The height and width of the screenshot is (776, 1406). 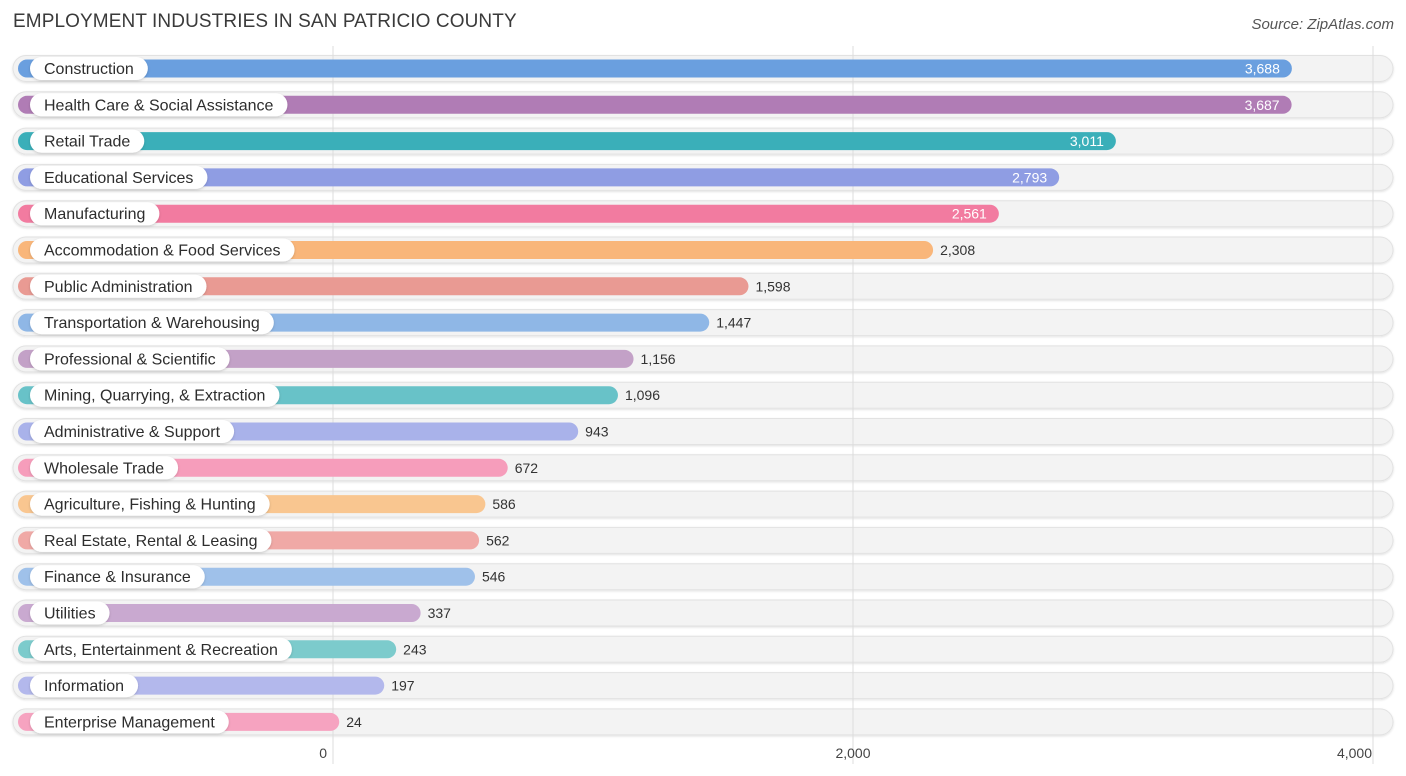 I want to click on category-label: Administrative & Support, so click(x=132, y=432).